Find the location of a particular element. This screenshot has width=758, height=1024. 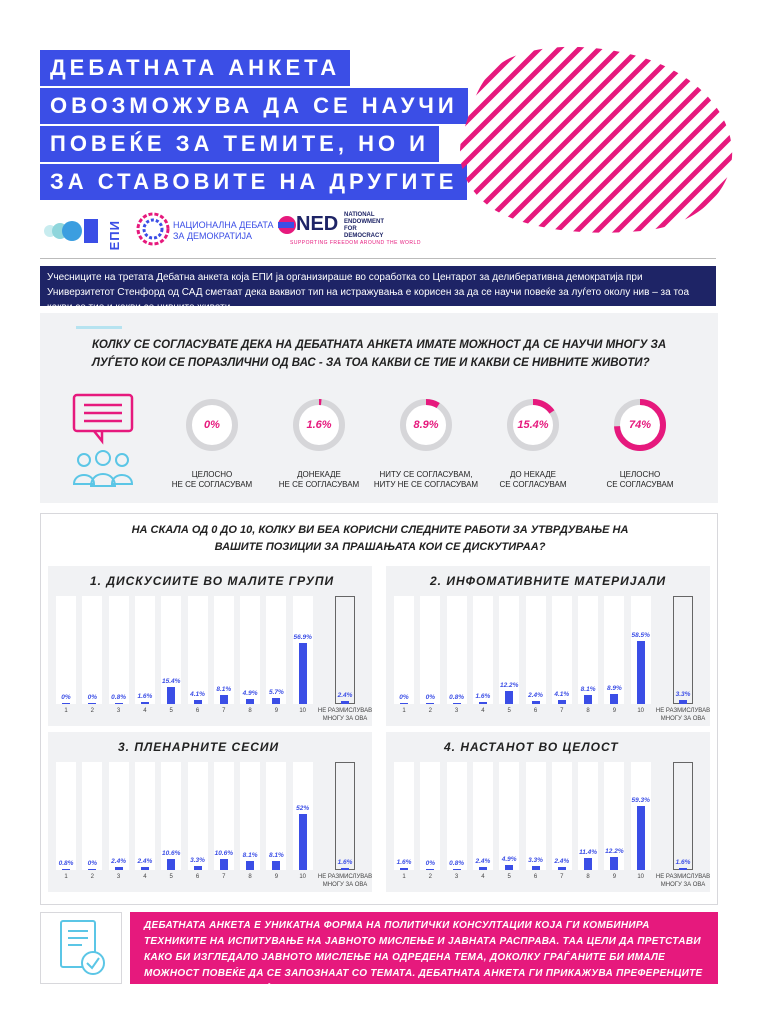

donut-label-1: ЦЕЛОСНО НЕ СЕ СОГЛАСУВАМ is located at coordinates (212, 480).